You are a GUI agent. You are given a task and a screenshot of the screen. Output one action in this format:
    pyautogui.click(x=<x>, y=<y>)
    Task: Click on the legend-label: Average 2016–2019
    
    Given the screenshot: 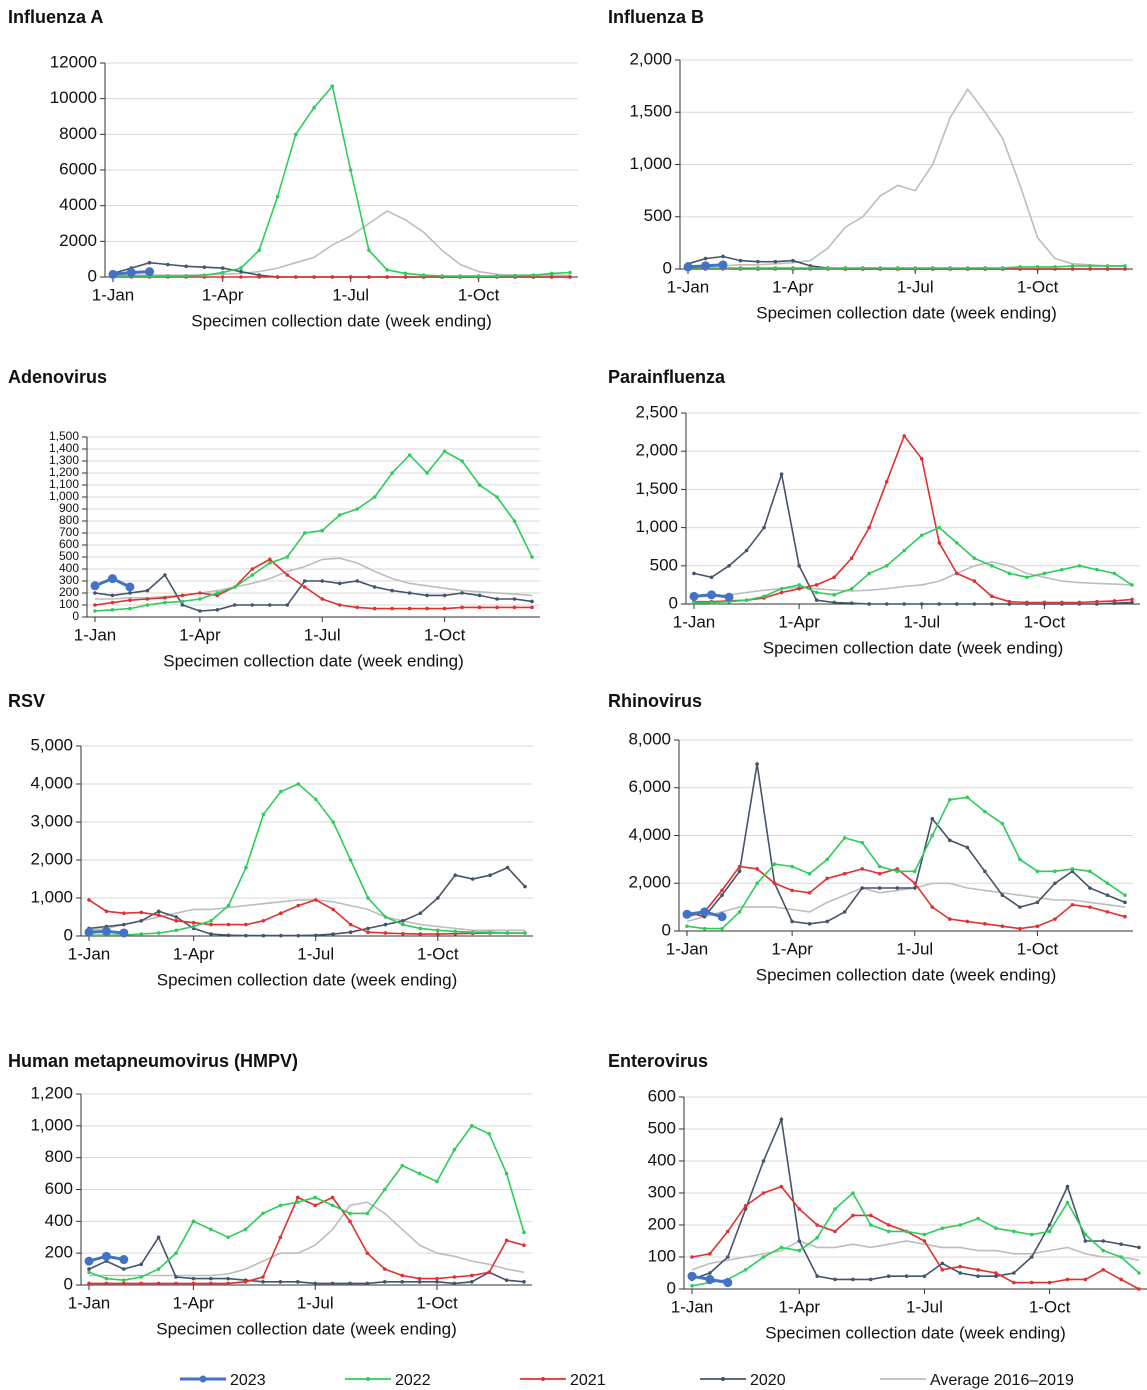 What is the action you would take?
    pyautogui.click(x=1002, y=1380)
    